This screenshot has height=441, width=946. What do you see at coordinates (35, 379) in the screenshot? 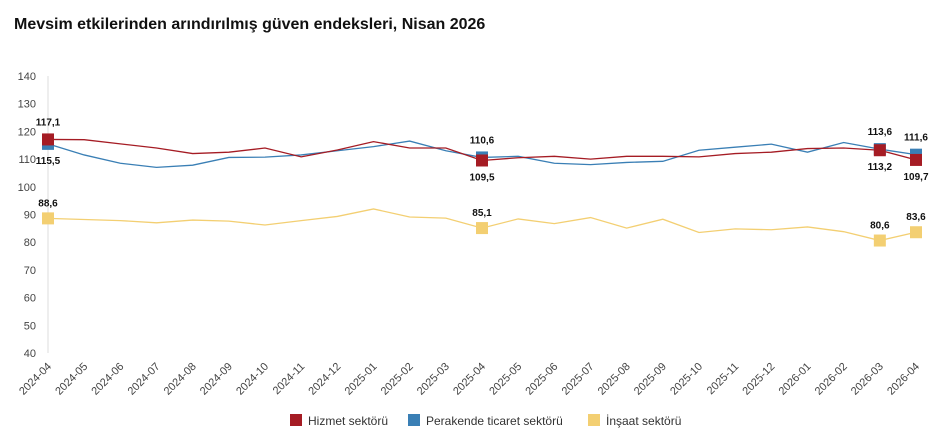
I see `x-tick-label: 2024-04` at bounding box center [35, 379].